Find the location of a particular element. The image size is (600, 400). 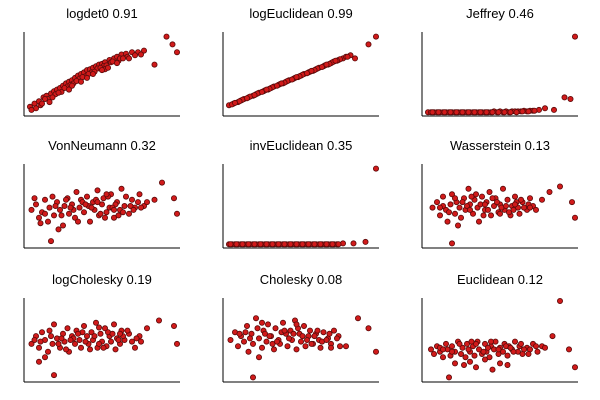

panel-title: Wasserstein 0.13 is located at coordinates (500, 145).